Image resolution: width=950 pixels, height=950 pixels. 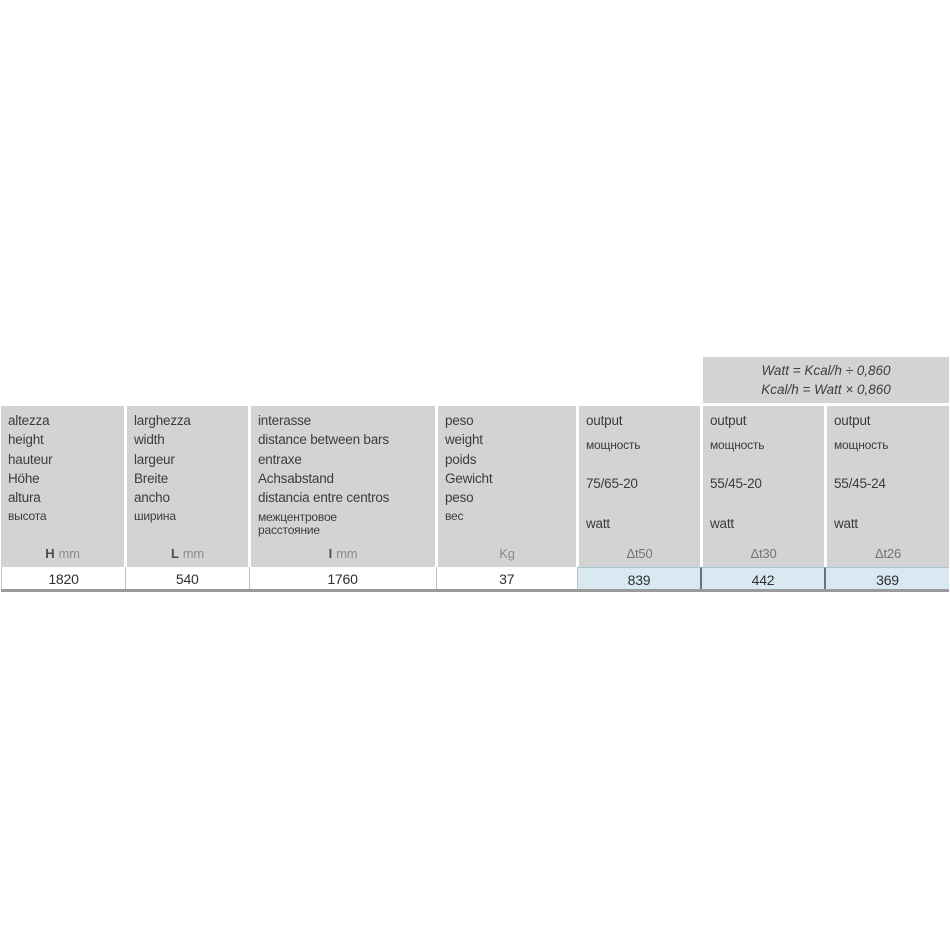 What do you see at coordinates (826, 389) in the screenshot?
I see `formula-line-2: Kcal/h = Watt × 0,860` at bounding box center [826, 389].